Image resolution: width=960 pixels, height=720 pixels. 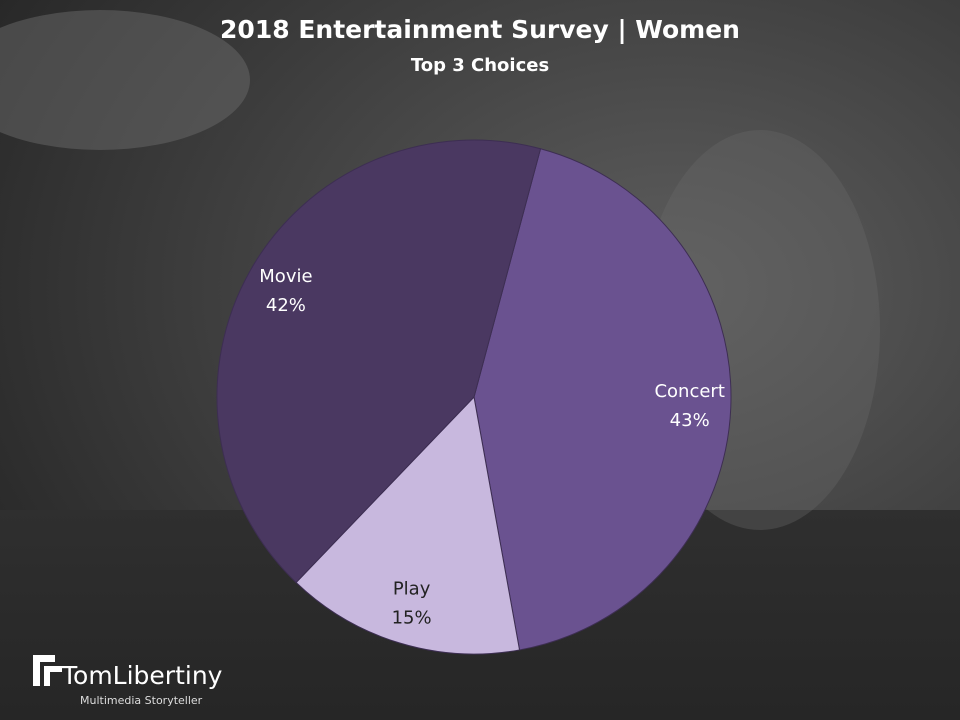 I want to click on logo-name: TomLibertiny, so click(x=142, y=675).